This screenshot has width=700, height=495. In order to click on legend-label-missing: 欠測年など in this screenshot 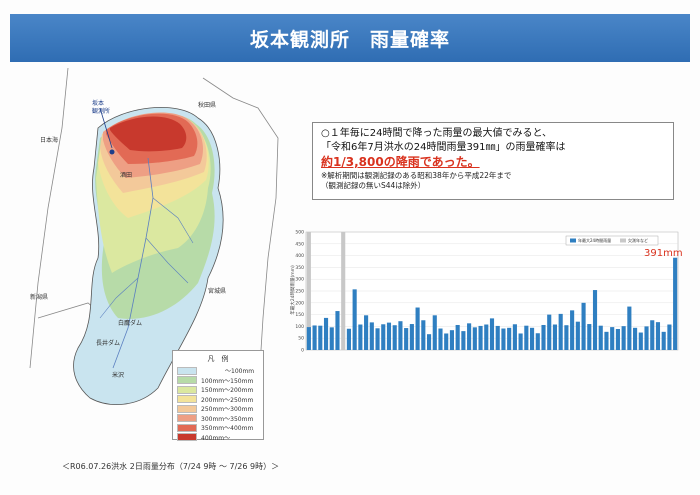, I will do `click(638, 240)`.